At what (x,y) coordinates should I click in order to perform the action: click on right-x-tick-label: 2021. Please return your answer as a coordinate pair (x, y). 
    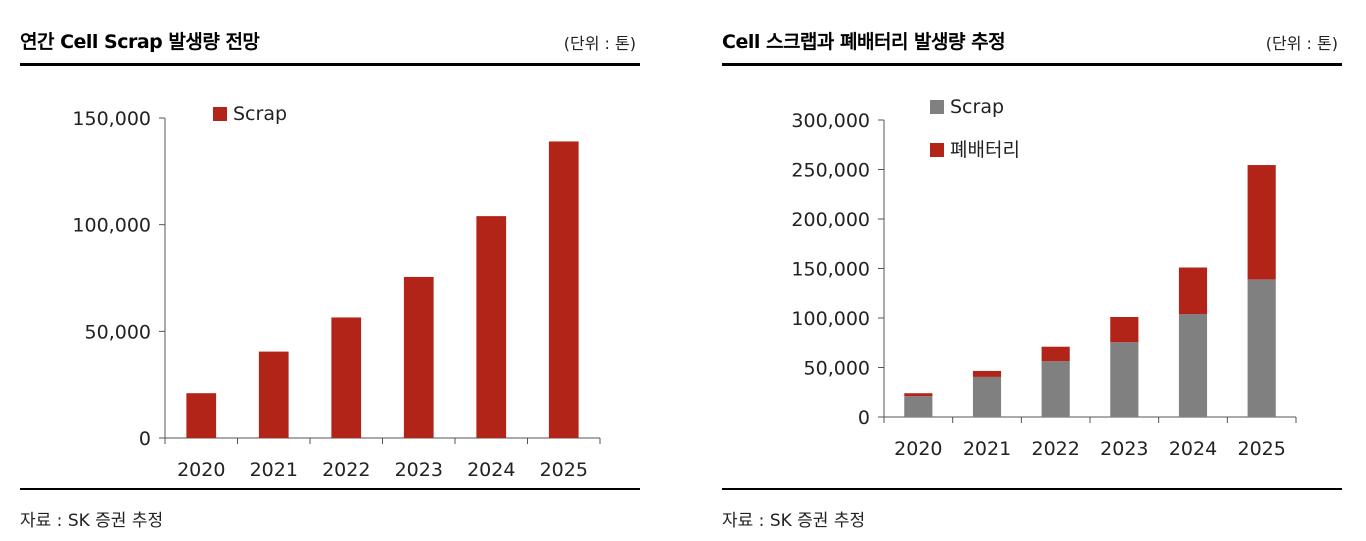
    Looking at the image, I should click on (987, 449).